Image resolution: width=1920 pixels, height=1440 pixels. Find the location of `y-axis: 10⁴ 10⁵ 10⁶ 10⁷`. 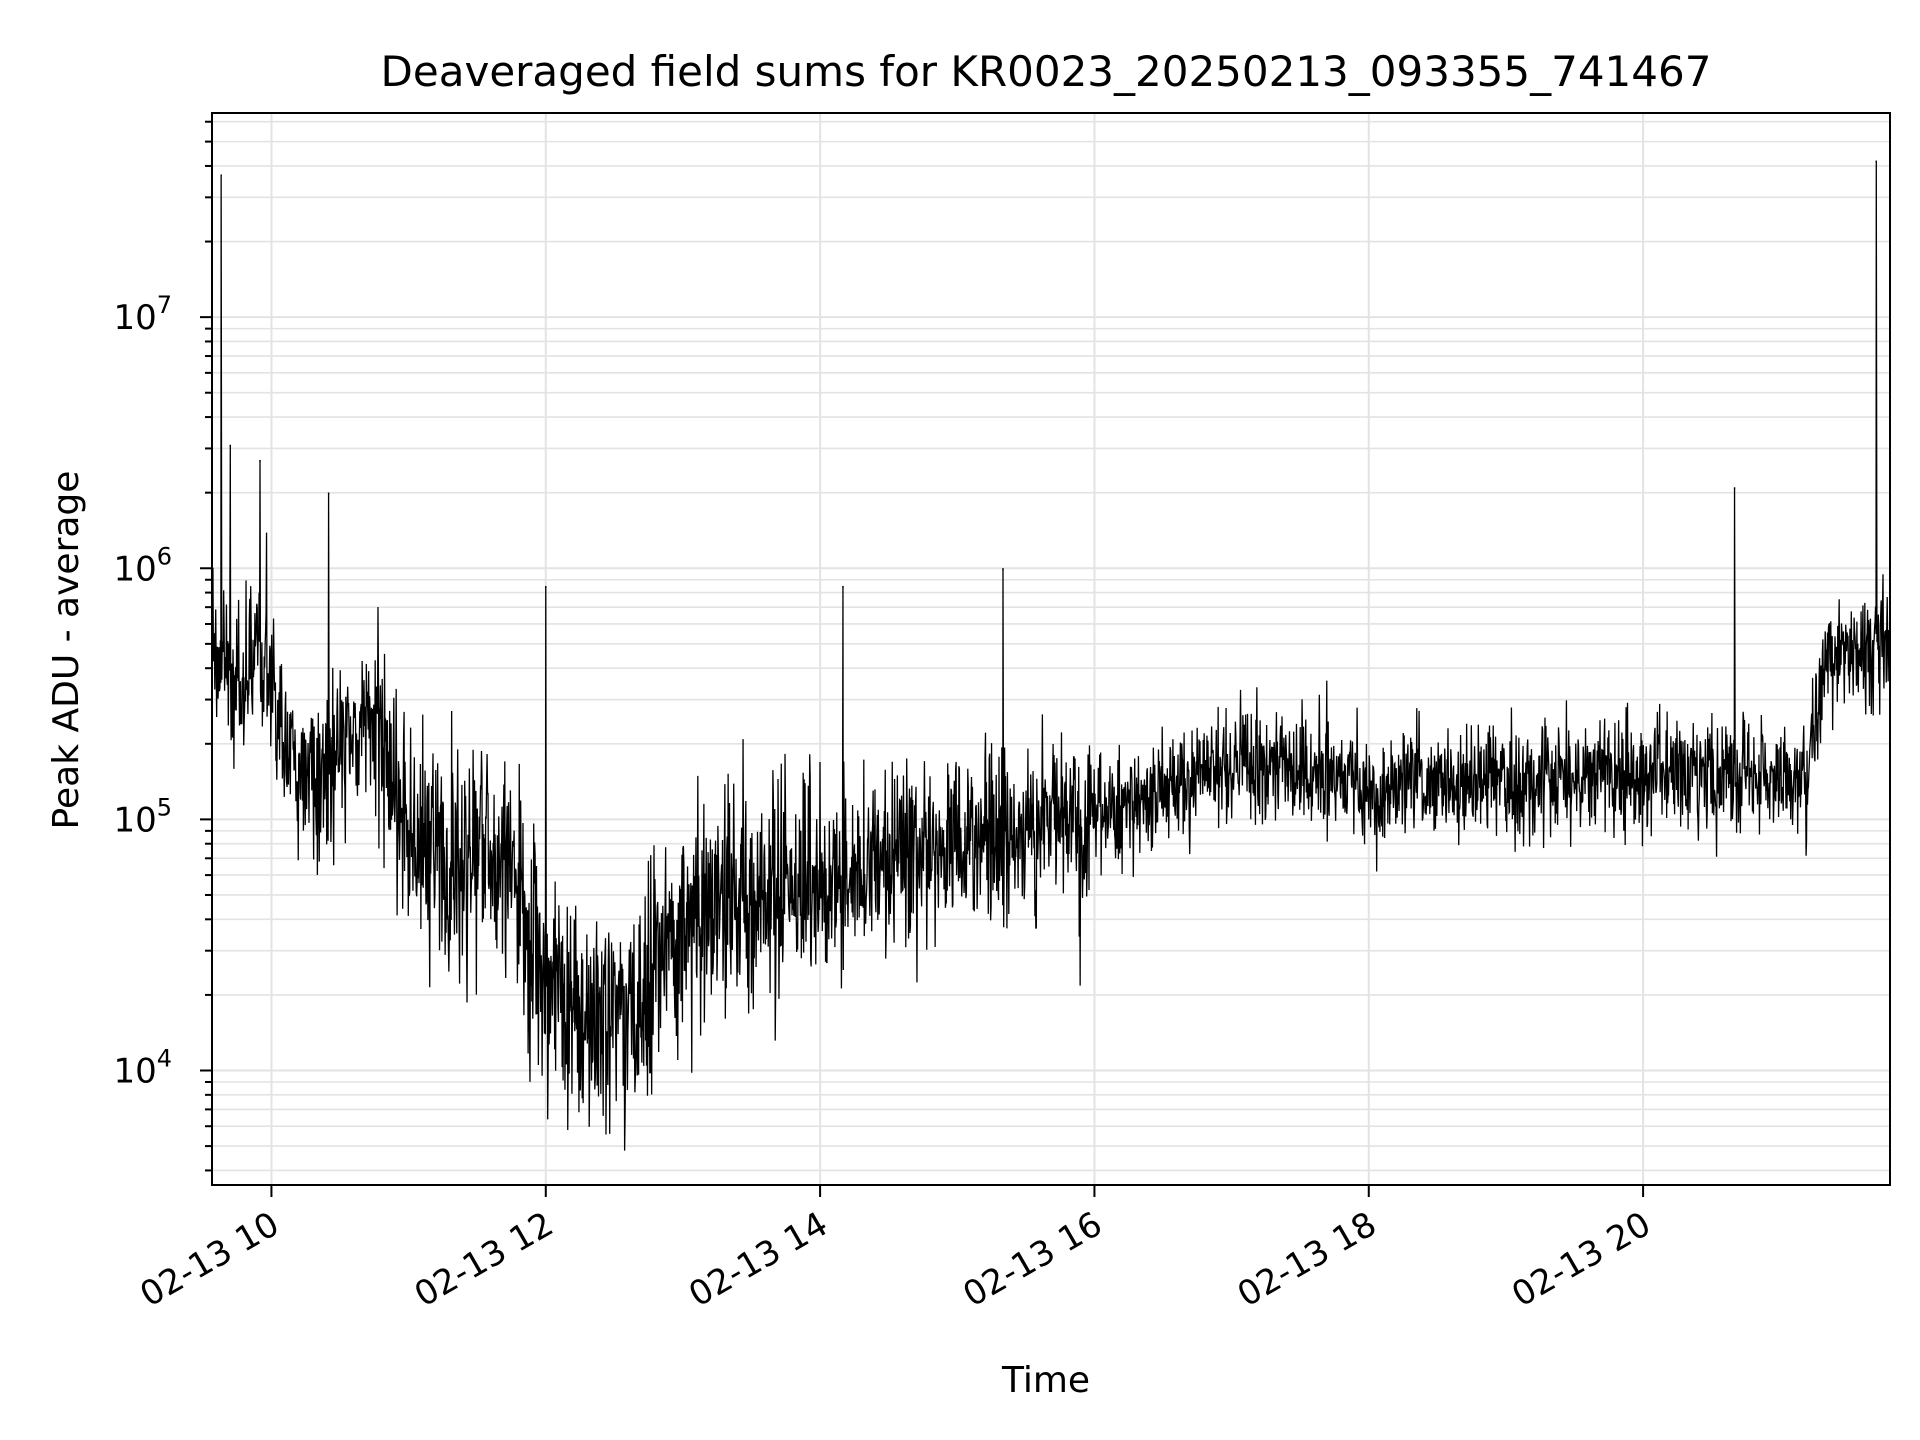

y-axis: 10⁴ 10⁵ 10⁶ 10⁷ is located at coordinates (162, 646).